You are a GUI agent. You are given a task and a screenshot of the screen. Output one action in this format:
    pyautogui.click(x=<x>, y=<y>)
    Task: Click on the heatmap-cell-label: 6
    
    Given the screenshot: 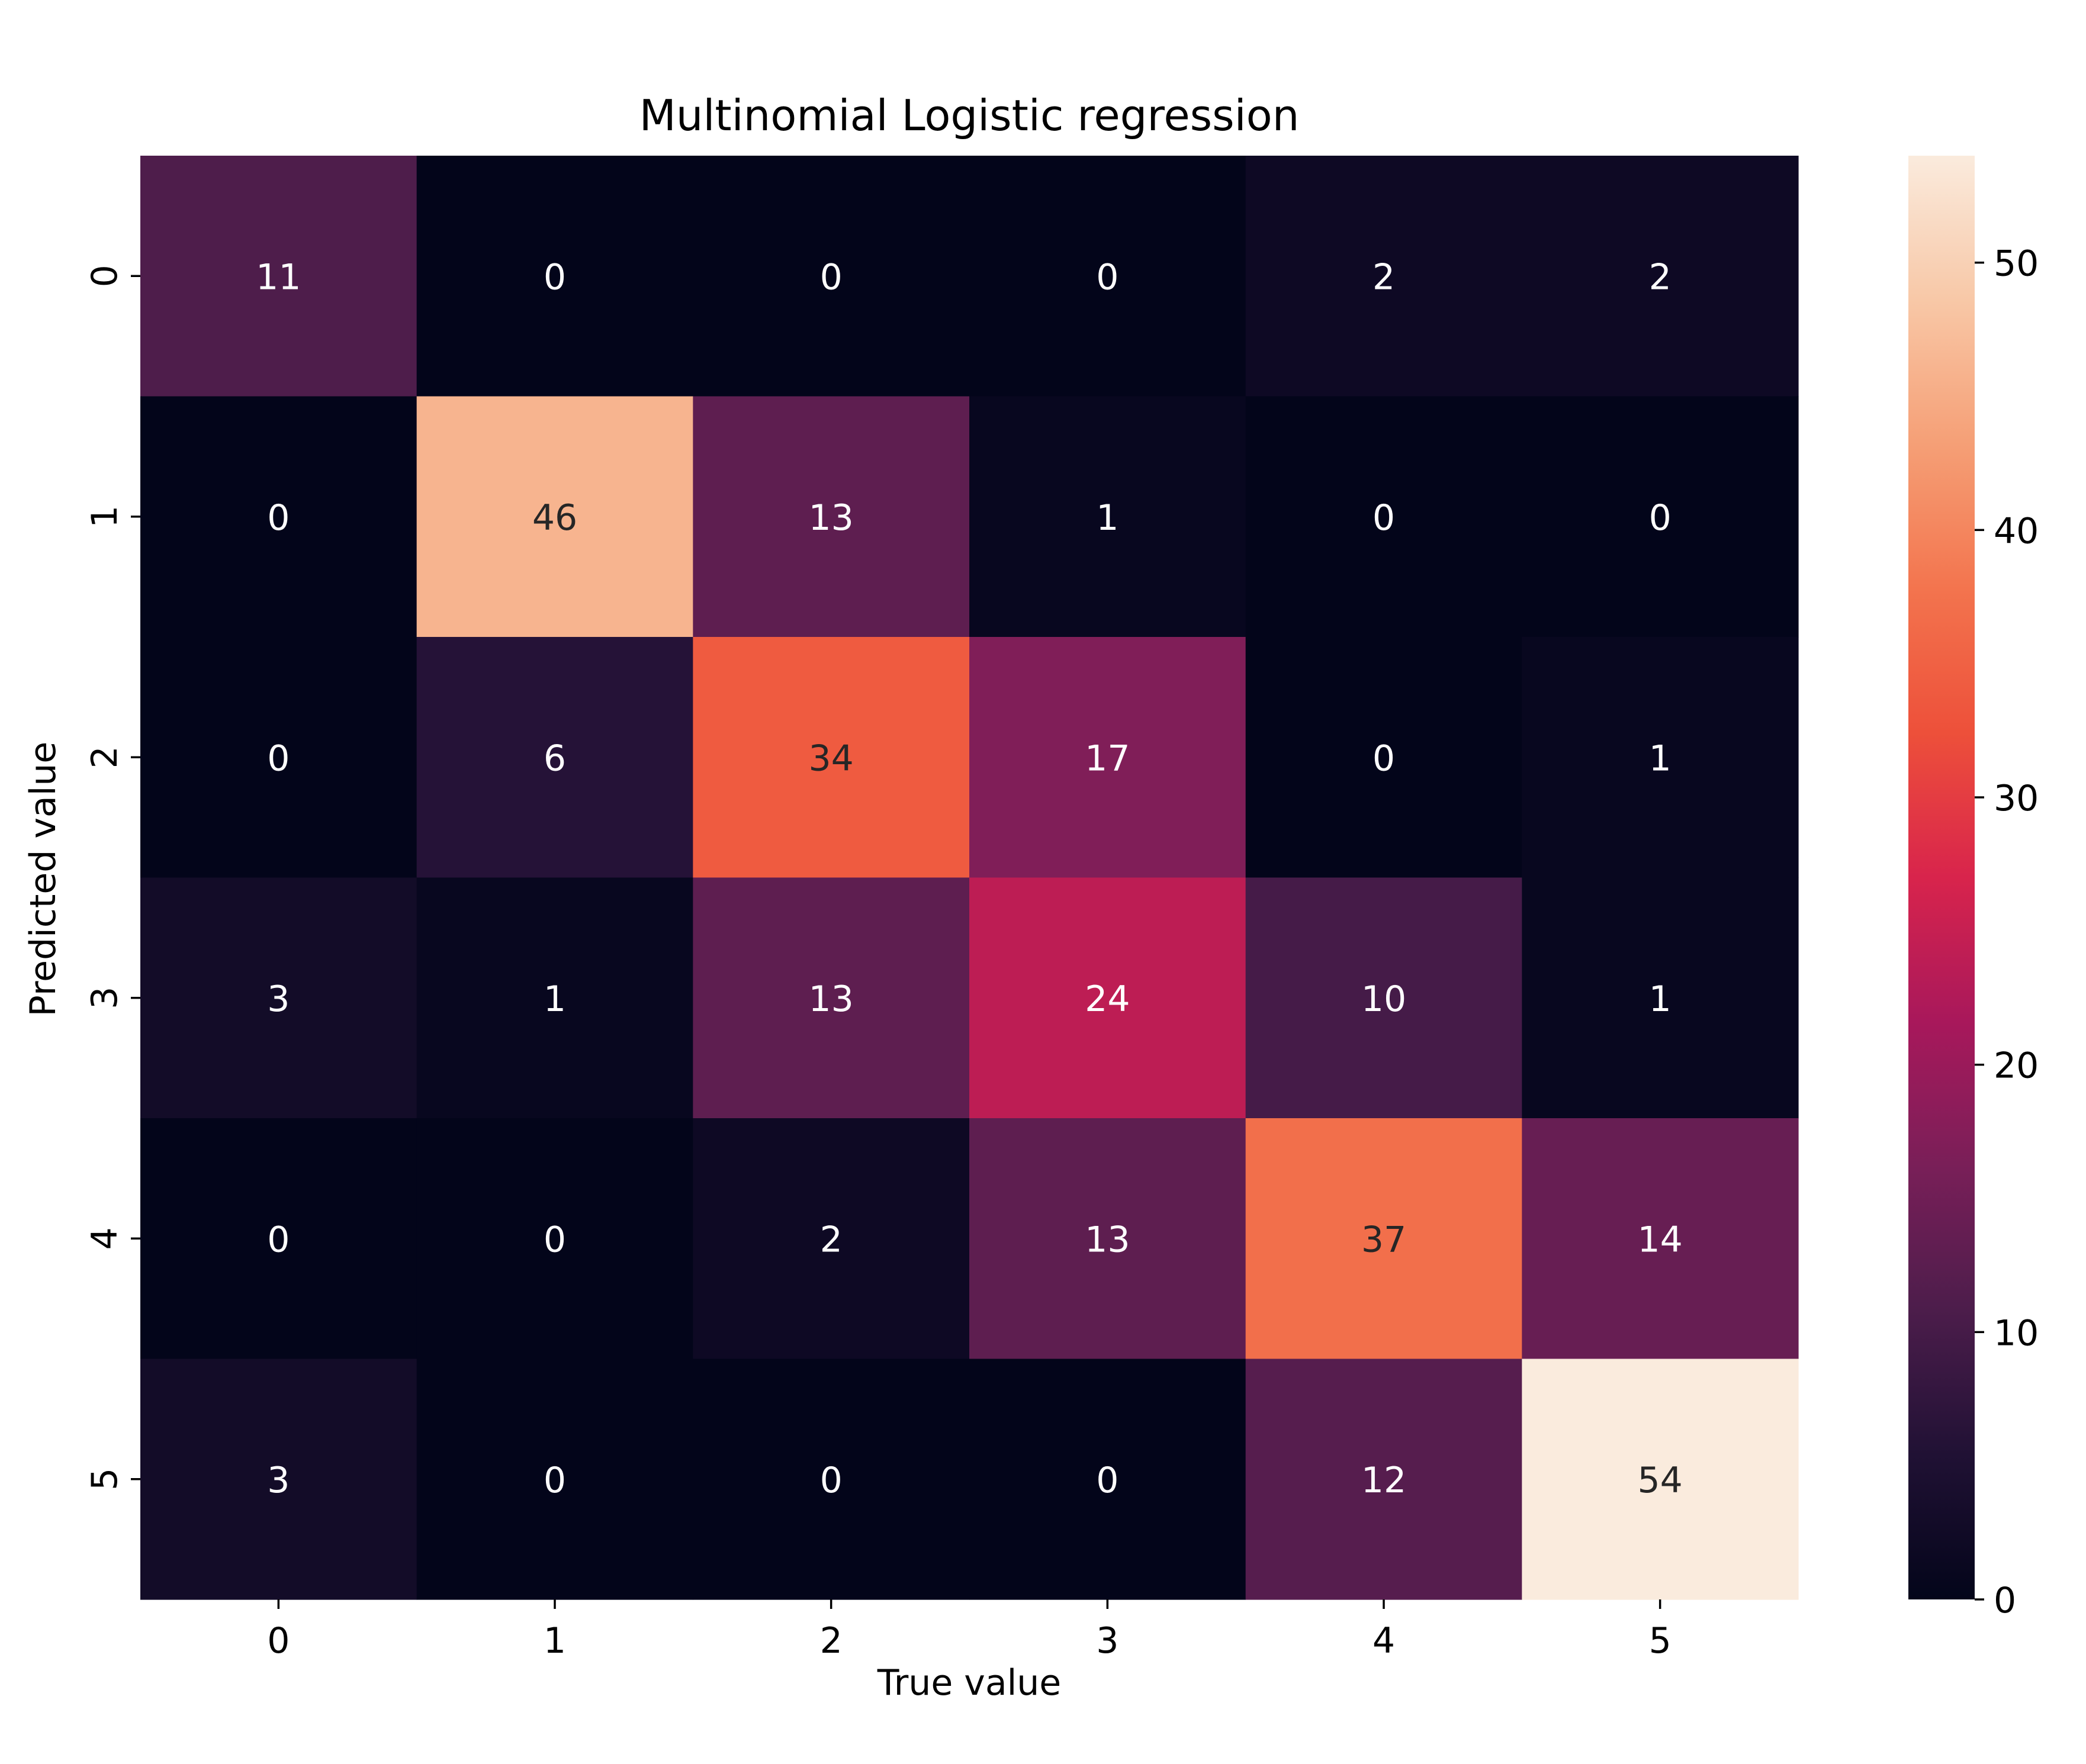 What is the action you would take?
    pyautogui.click(x=555, y=758)
    